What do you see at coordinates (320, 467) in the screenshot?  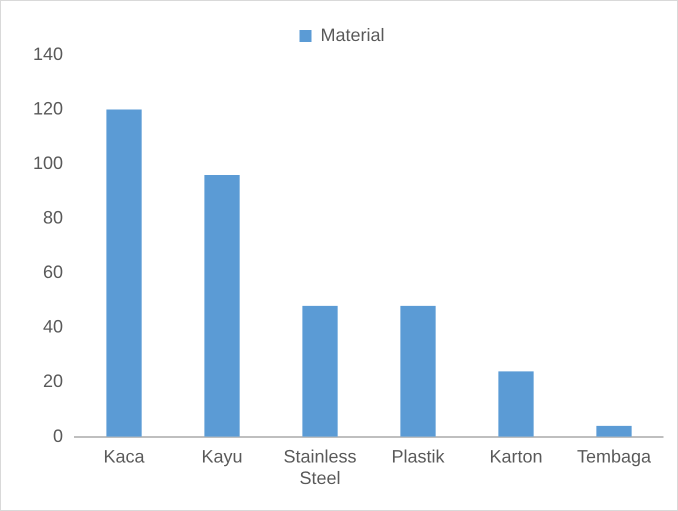 I see `x-tick-label: Stainless Steel` at bounding box center [320, 467].